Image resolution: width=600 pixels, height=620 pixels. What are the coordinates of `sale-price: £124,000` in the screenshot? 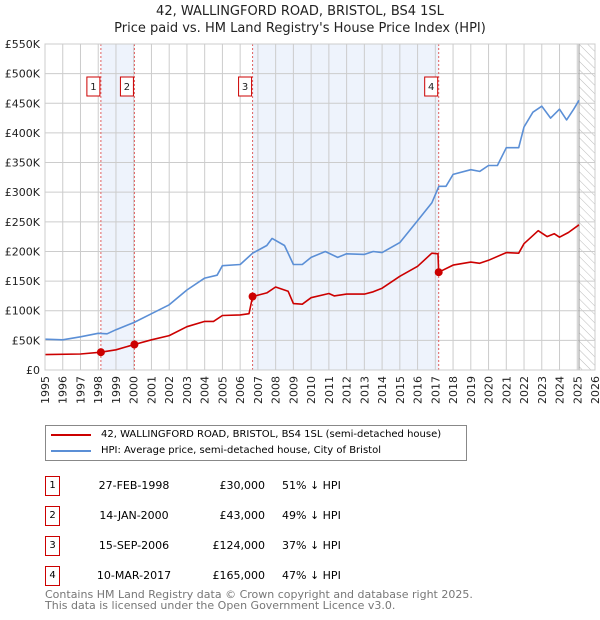 It's located at (239, 545).